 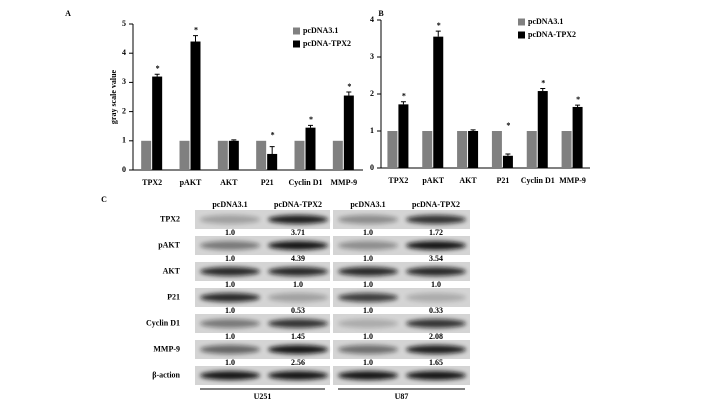 I want to click on x-tick-label: P21, so click(x=502, y=180).